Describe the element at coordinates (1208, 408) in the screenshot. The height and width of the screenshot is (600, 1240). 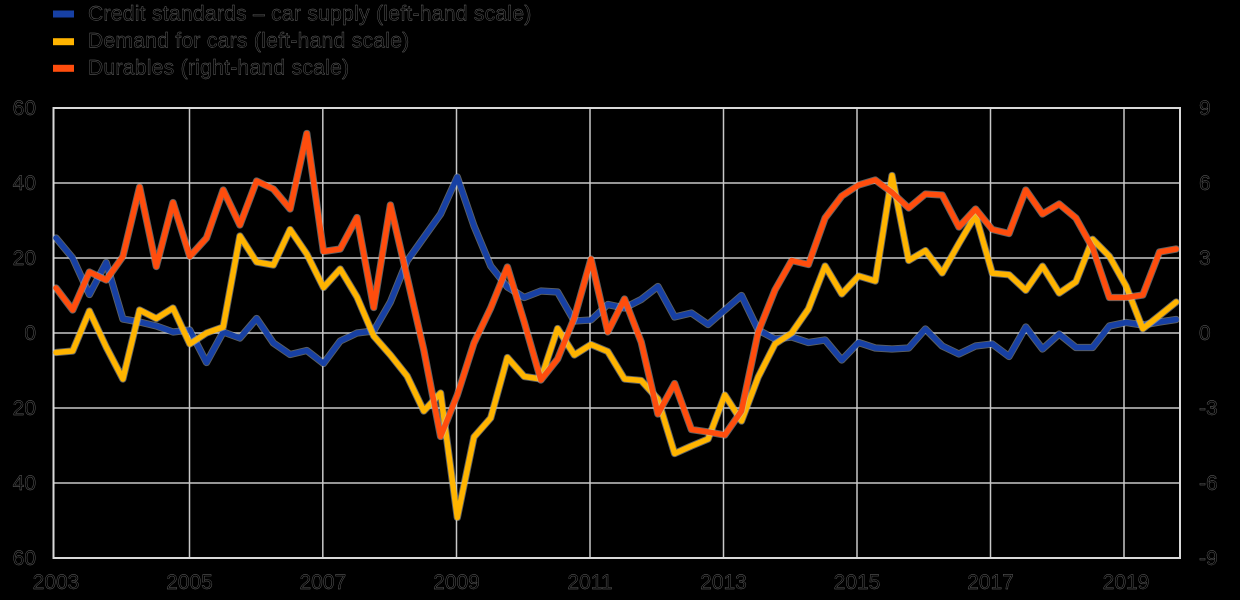
I see `svg-text: -3` at that location.